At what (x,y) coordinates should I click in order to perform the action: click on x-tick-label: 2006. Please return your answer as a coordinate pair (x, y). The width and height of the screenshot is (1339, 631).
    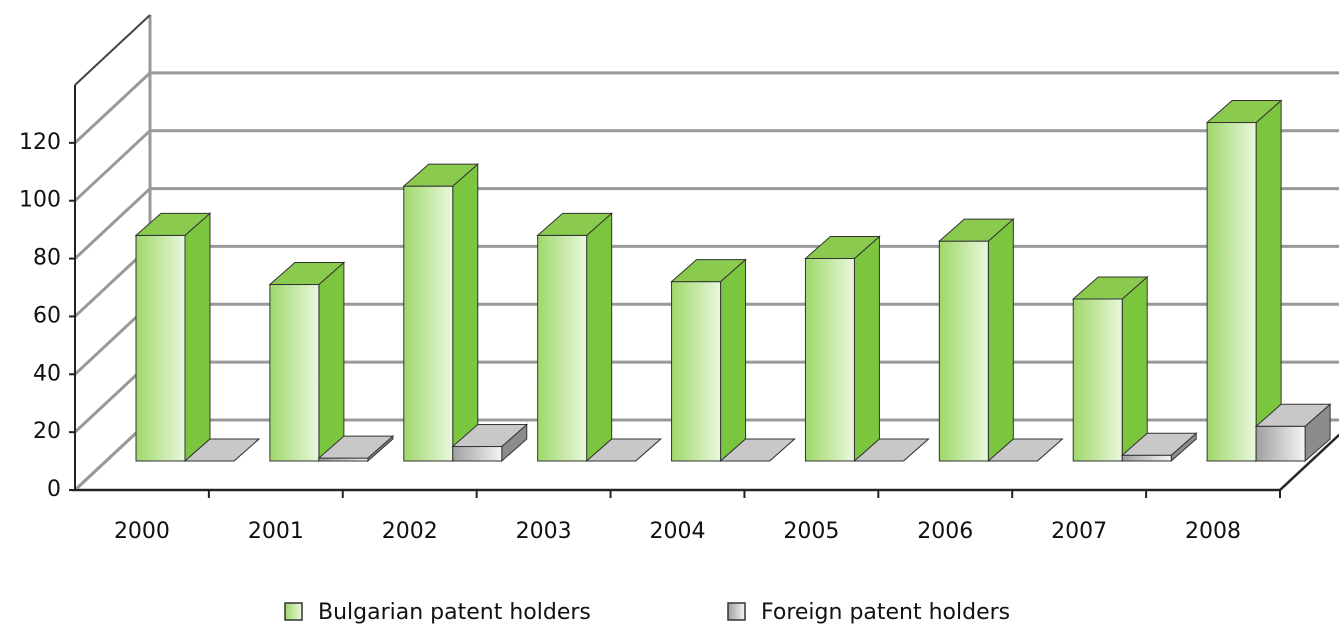
    Looking at the image, I should click on (945, 531).